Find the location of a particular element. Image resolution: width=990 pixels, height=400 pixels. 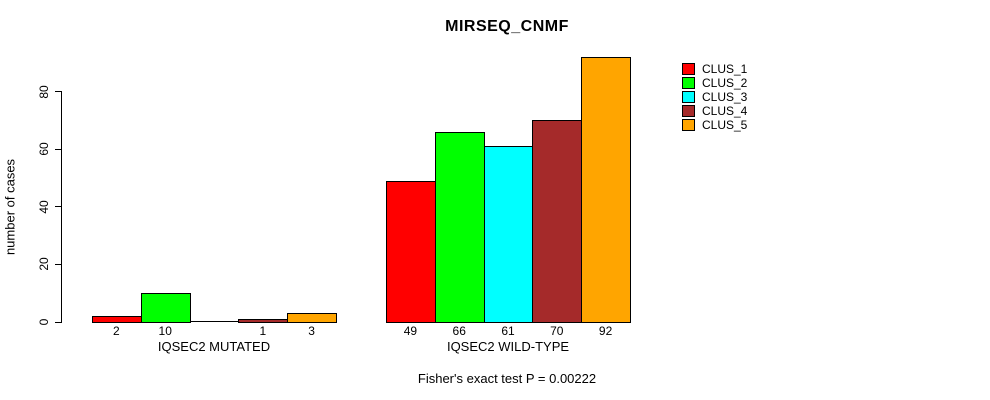

legend-item-clus_3: CLUS_3 is located at coordinates (714, 97).